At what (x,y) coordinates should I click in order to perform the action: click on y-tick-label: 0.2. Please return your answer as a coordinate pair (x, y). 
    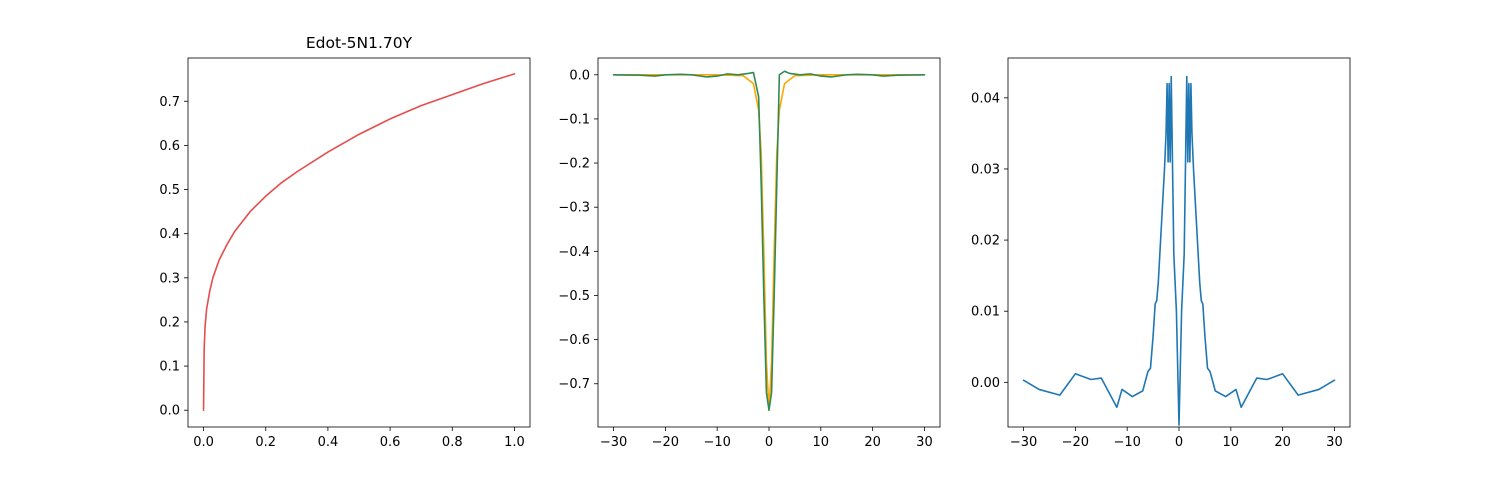
    Looking at the image, I should click on (169, 322).